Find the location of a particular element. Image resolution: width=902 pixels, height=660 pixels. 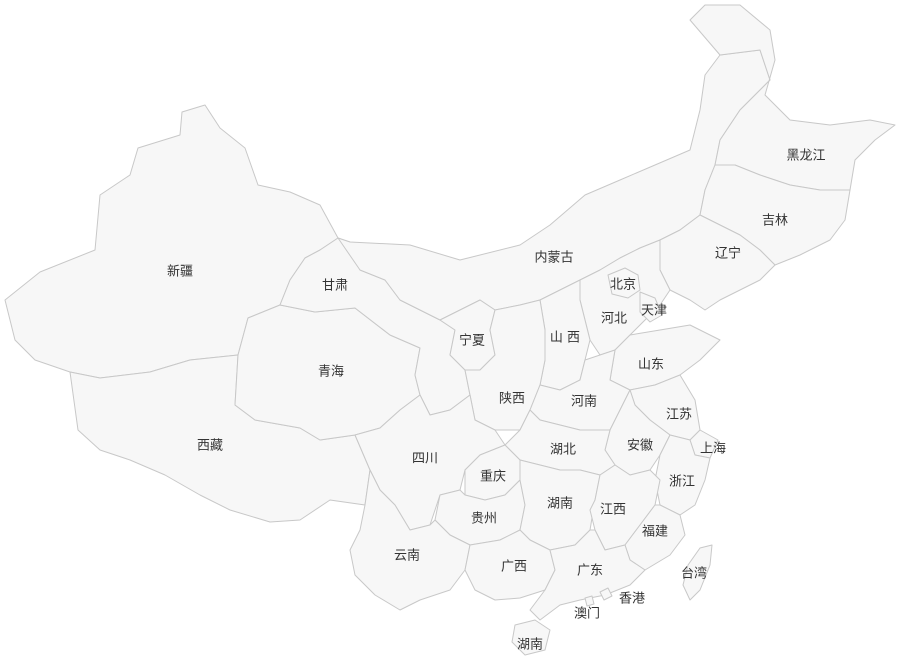

label-henan: 河南 is located at coordinates (584, 402).